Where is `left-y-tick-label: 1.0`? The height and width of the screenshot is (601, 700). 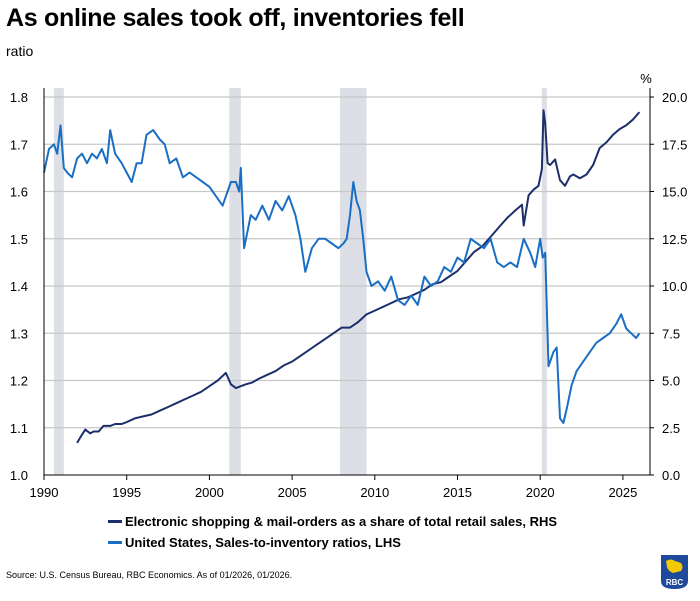
left-y-tick-label: 1.0 is located at coordinates (19, 475).